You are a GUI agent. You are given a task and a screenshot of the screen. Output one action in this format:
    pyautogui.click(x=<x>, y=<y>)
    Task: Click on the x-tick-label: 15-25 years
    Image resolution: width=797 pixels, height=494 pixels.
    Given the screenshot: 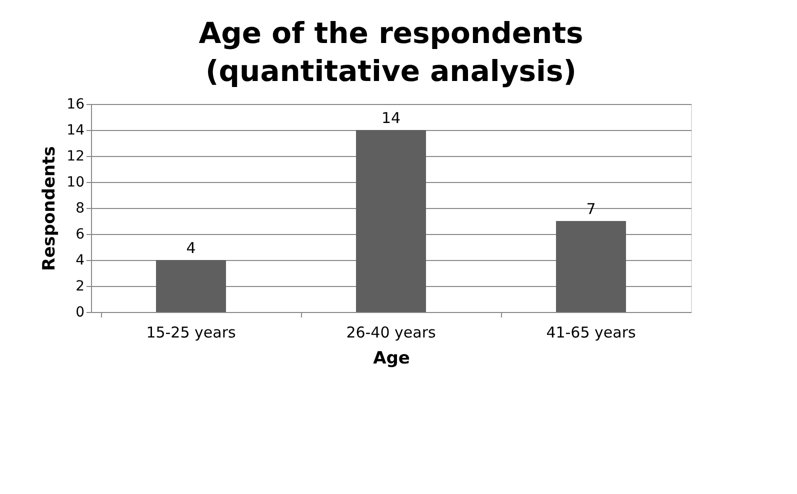 What is the action you would take?
    pyautogui.click(x=191, y=333)
    